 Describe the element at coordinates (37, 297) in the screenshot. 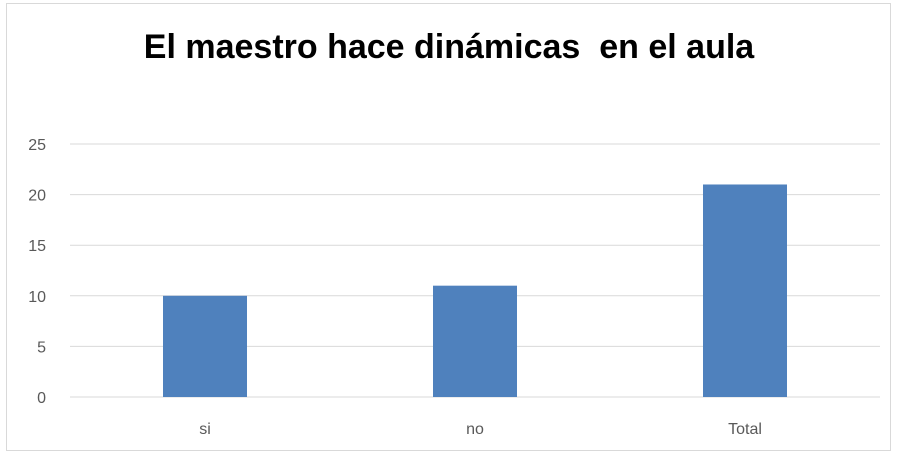

I see `y-tick-label: 10` at that location.